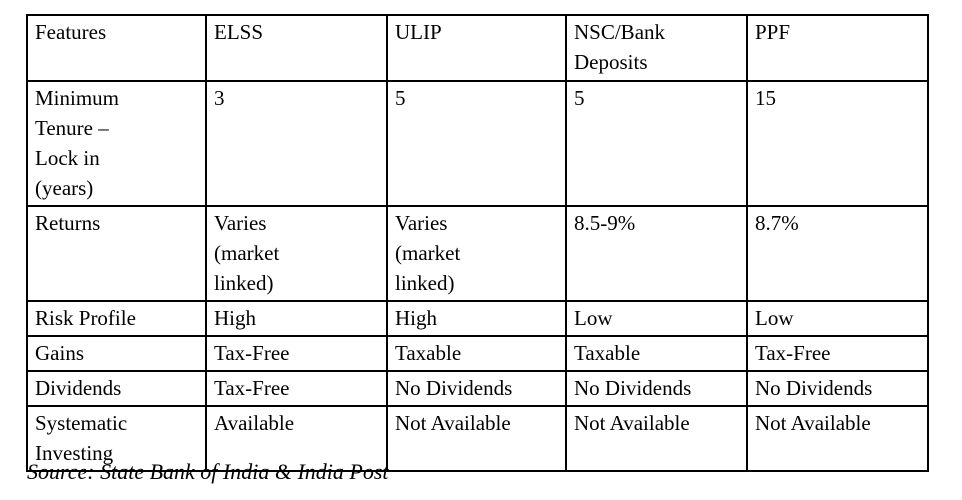  Describe the element at coordinates (656, 48) in the screenshot. I see `column-header-nsc-bank-deposits: NSC/Bank Deposits` at that location.